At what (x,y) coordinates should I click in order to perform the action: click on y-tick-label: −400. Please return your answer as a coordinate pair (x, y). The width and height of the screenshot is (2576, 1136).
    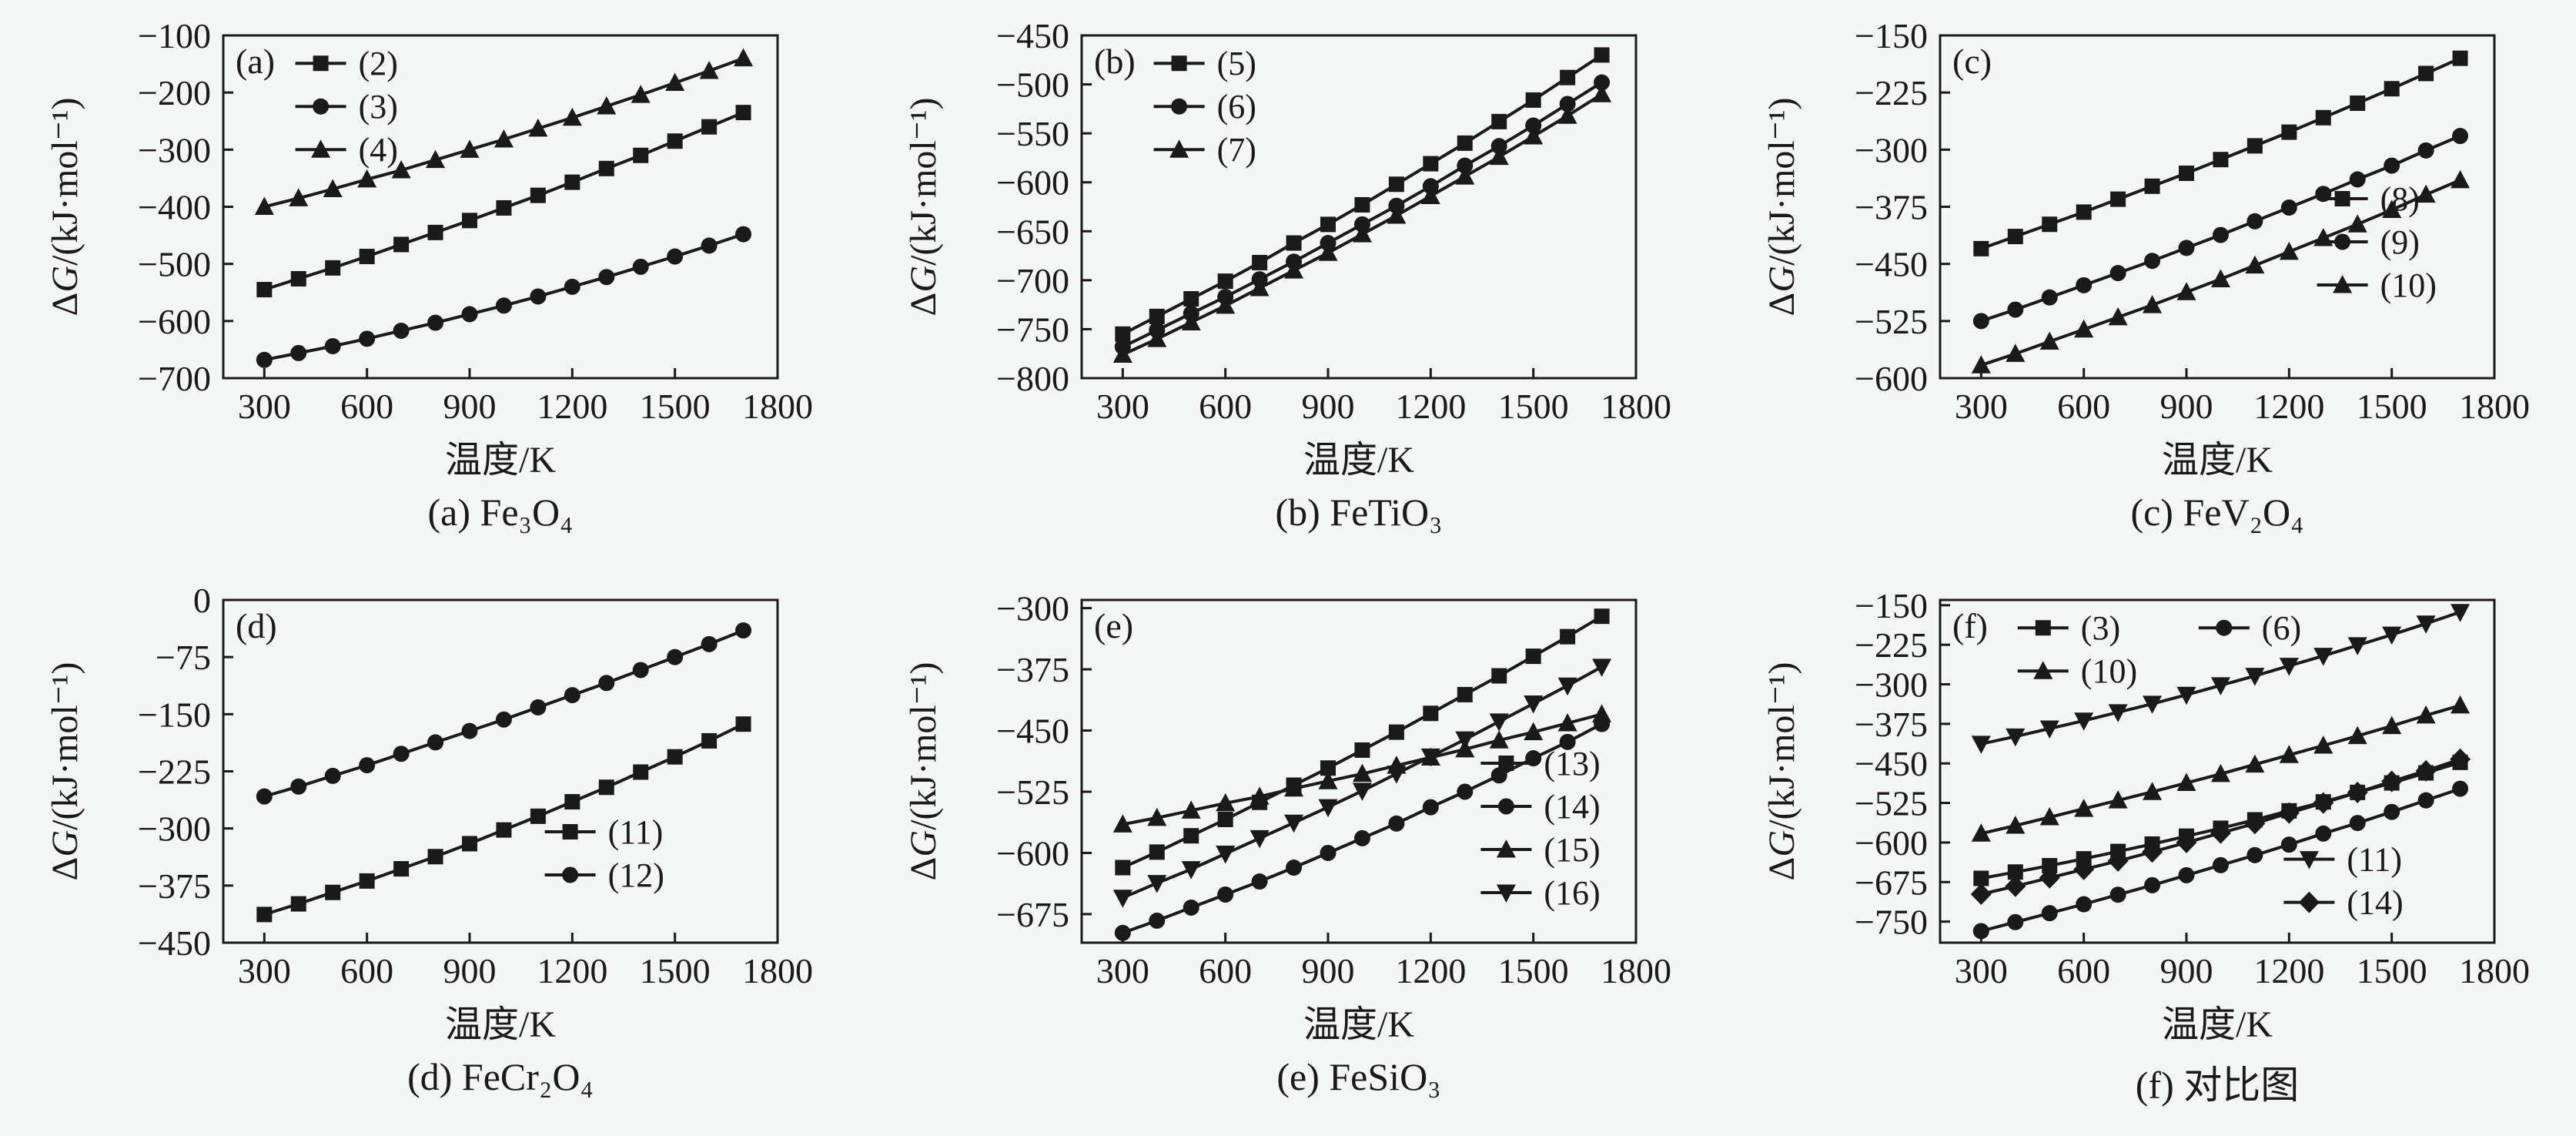
    Looking at the image, I should click on (174, 207).